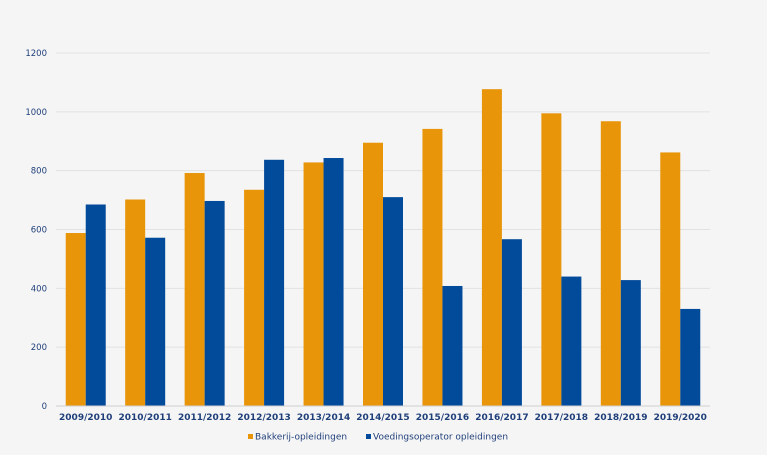 The image size is (767, 455). I want to click on y-tick-label: 600, so click(39, 231).